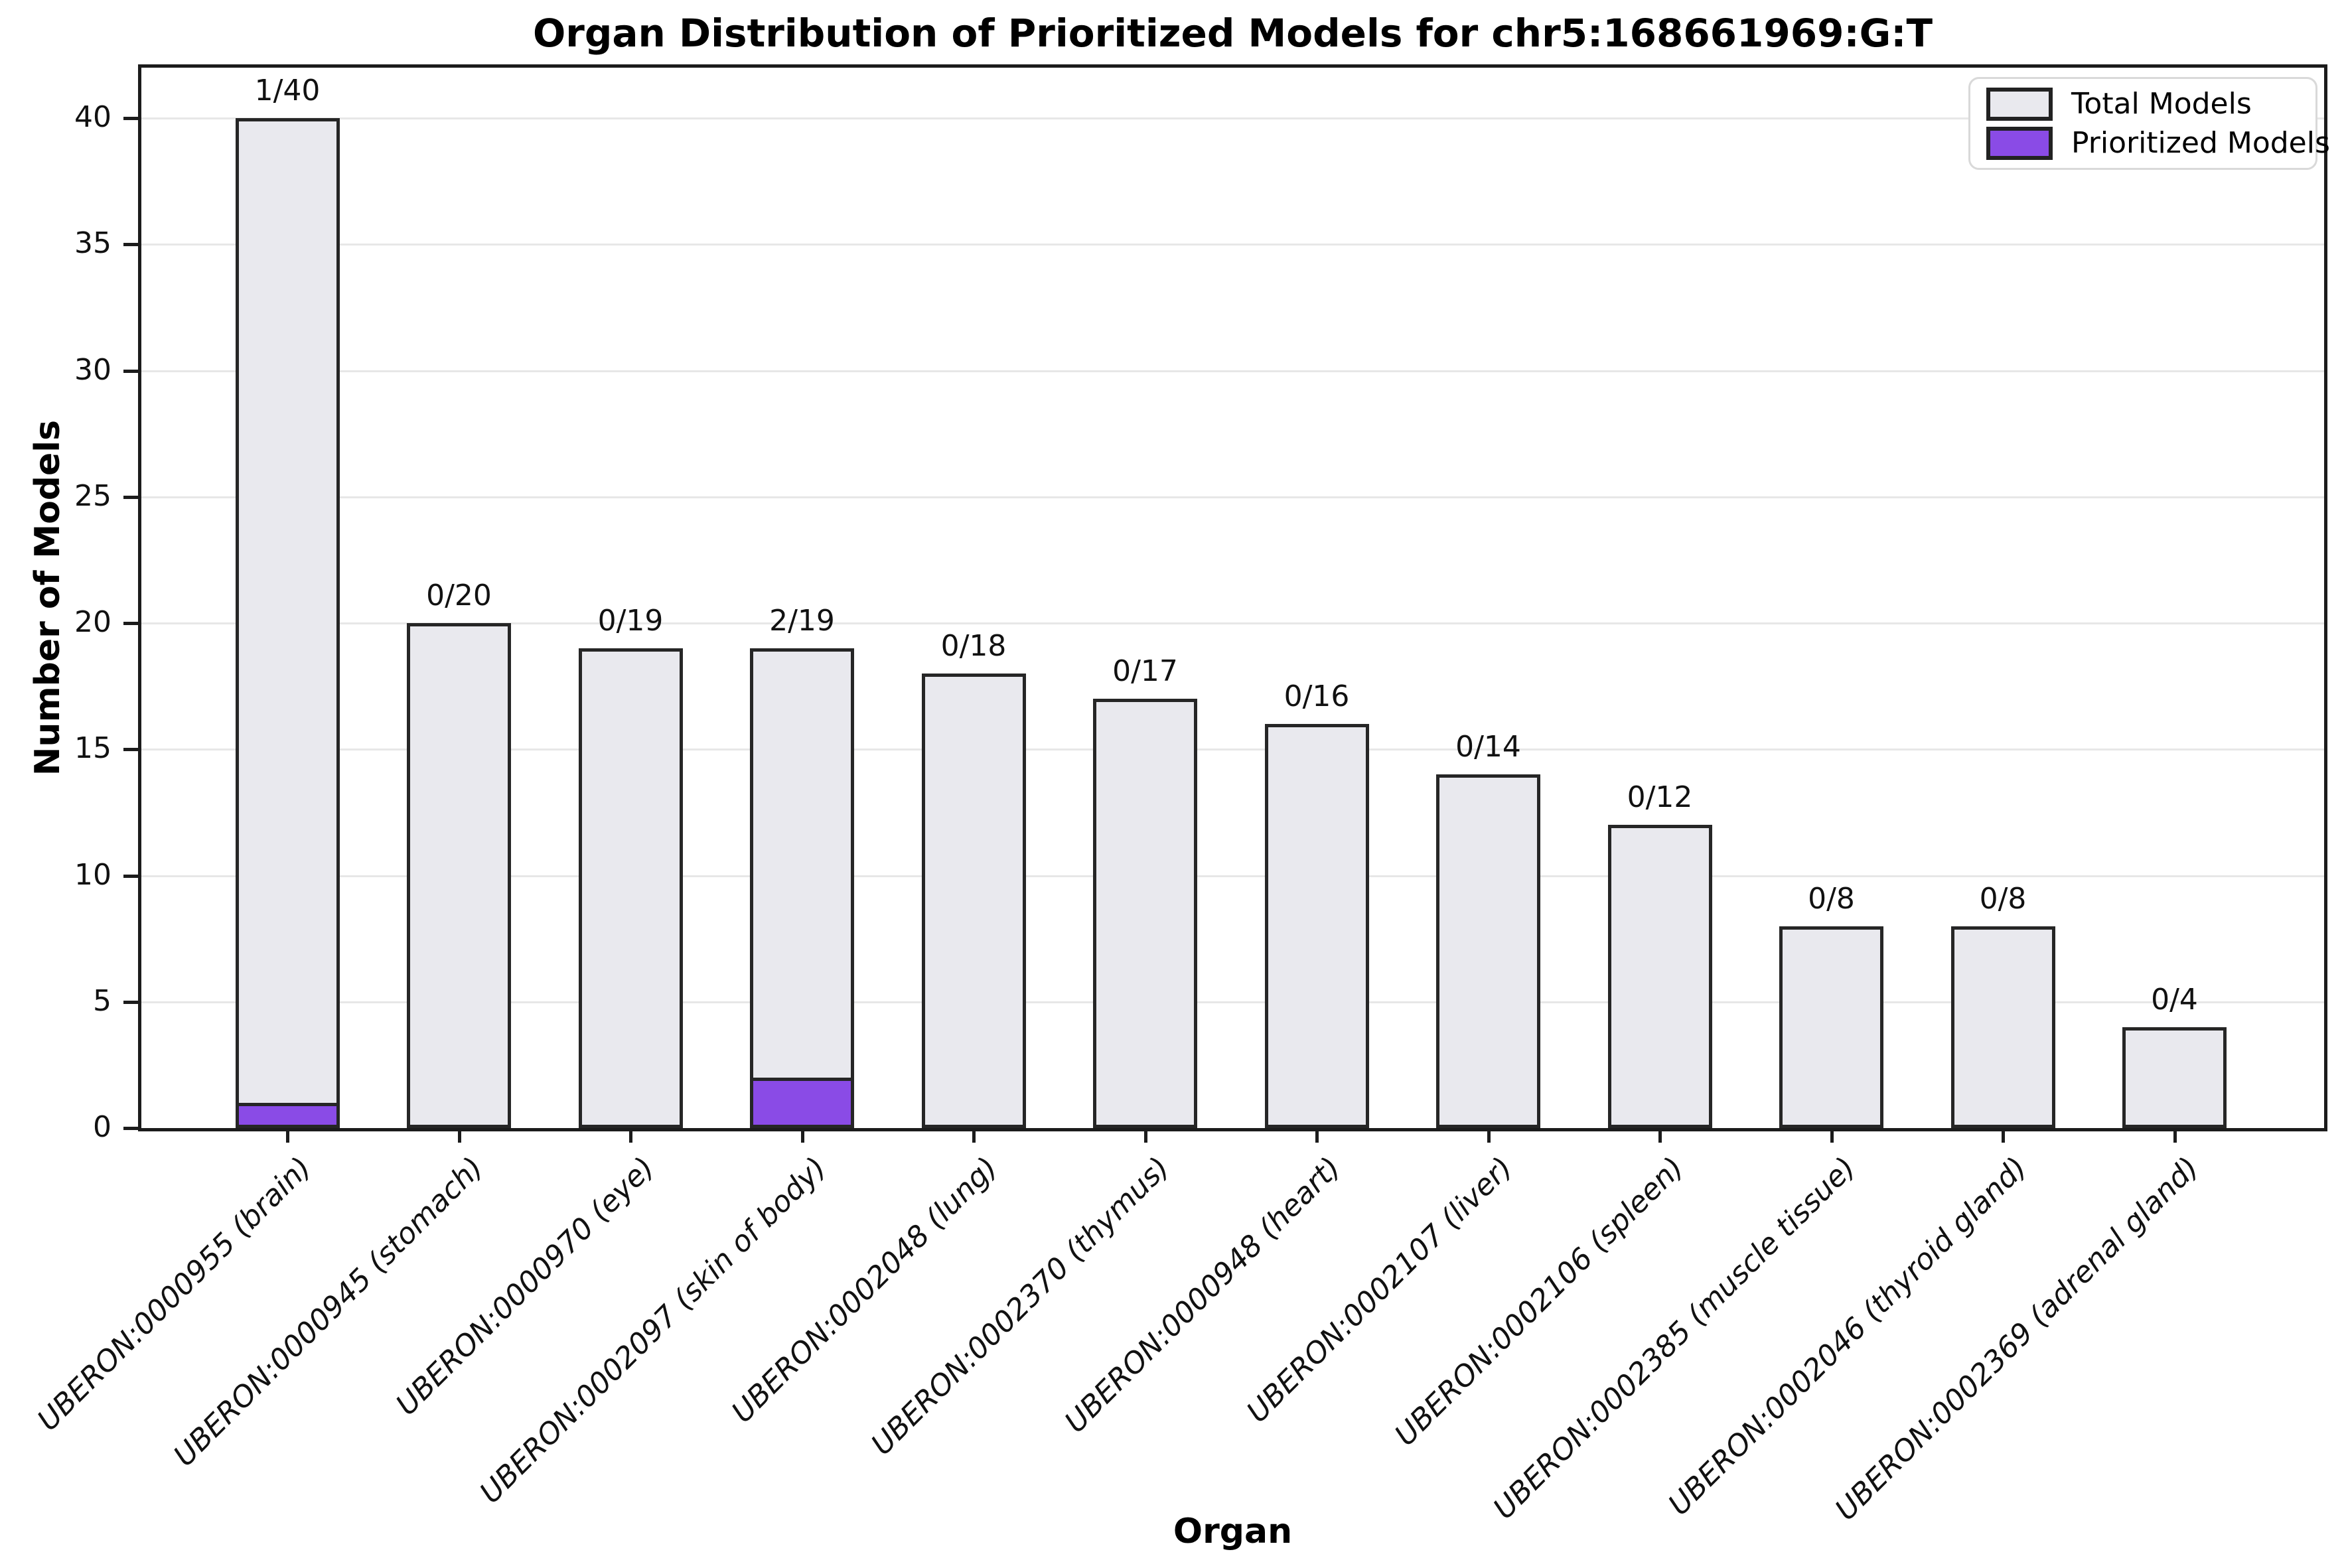  Describe the element at coordinates (1316, 696) in the screenshot. I see `bar-value-label: 0/16` at that location.